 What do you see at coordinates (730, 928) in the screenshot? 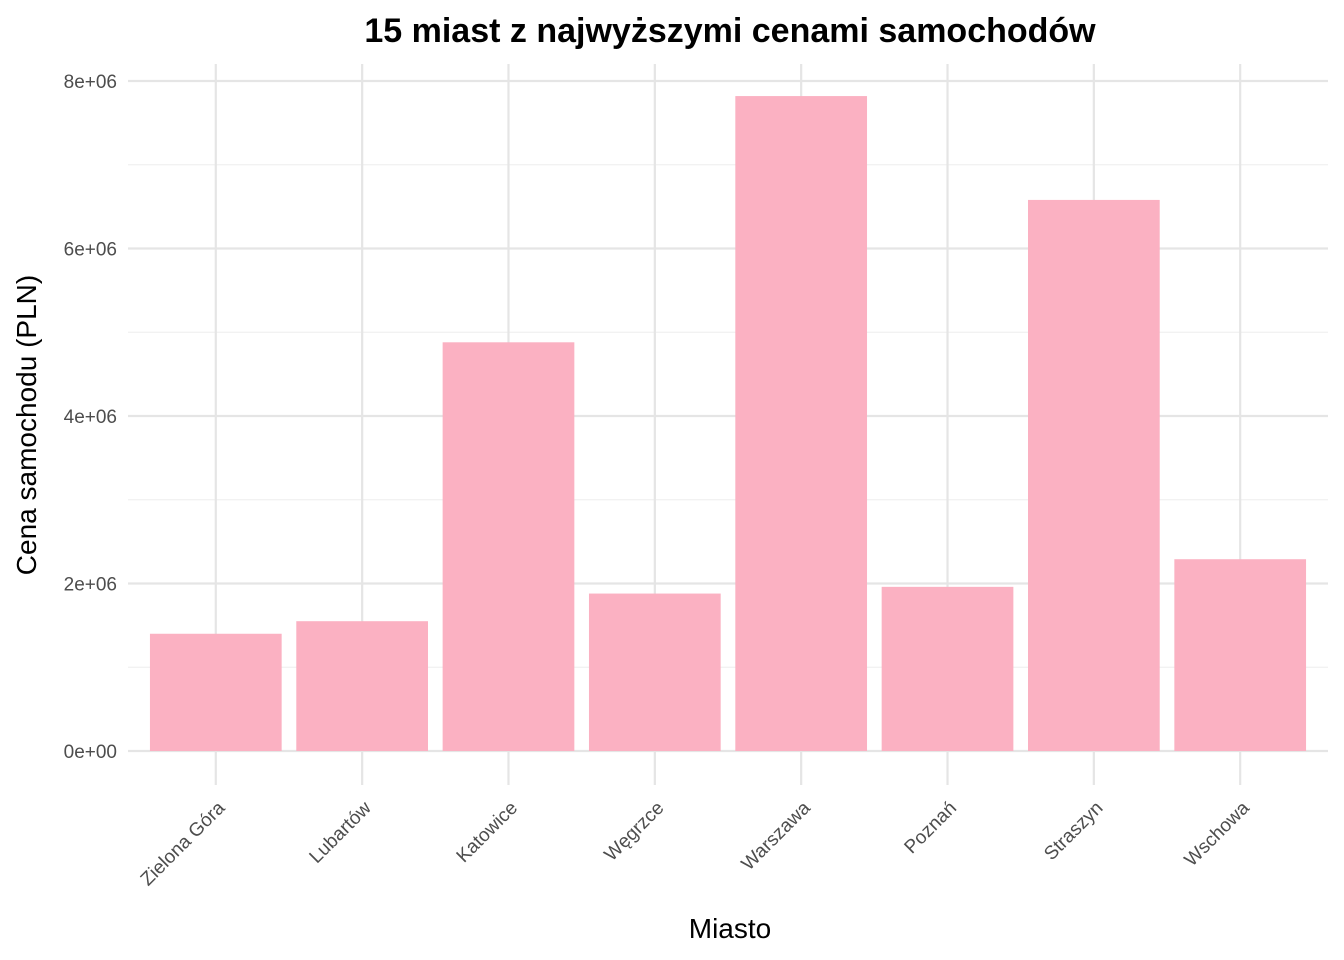
I see `x-axis-title: Miasto` at bounding box center [730, 928].